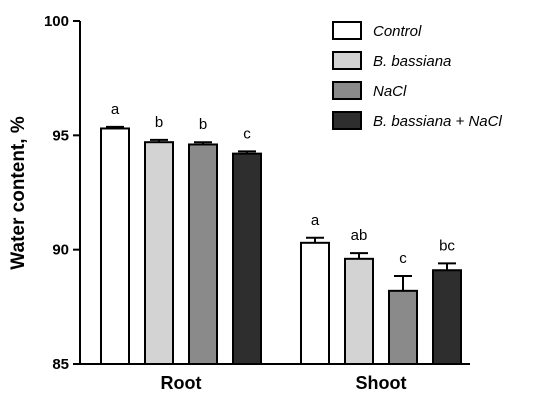 This screenshot has height=401, width=550. I want to click on legend-label: NaCl, so click(390, 91).